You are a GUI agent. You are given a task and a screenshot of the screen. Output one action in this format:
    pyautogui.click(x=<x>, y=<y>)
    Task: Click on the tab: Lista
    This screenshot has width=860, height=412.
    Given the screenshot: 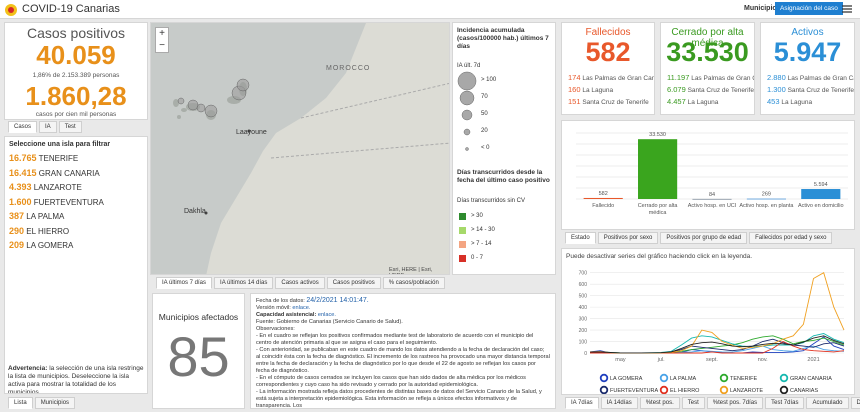 What is the action you would take?
    pyautogui.click(x=20, y=403)
    